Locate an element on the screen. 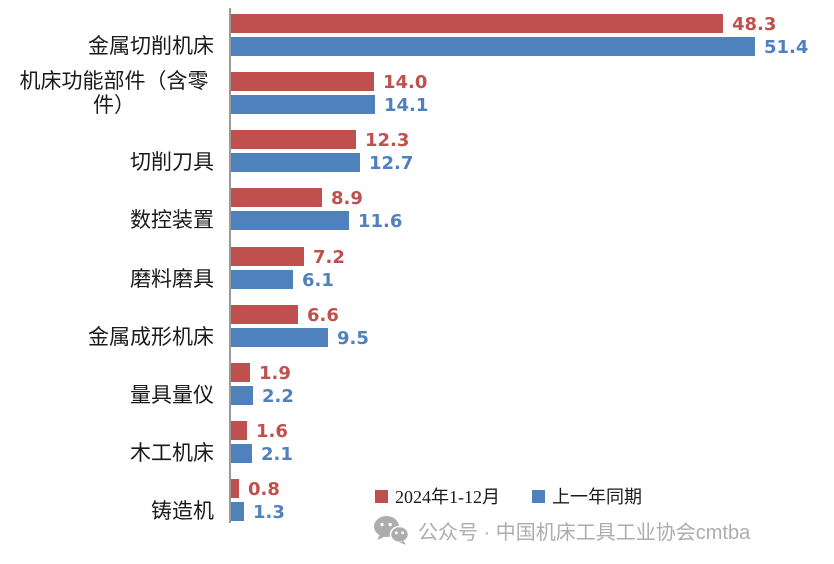  legend: 2024年1-12月 上一年同期 is located at coordinates (508, 496).